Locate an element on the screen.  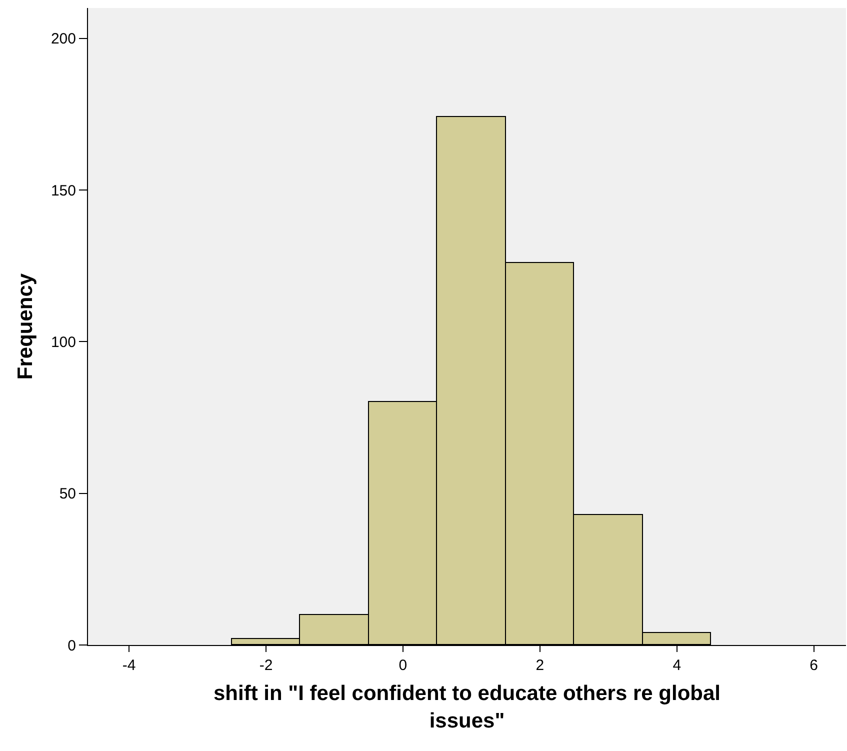
y-tick-label: 150 is located at coordinates (63, 191).